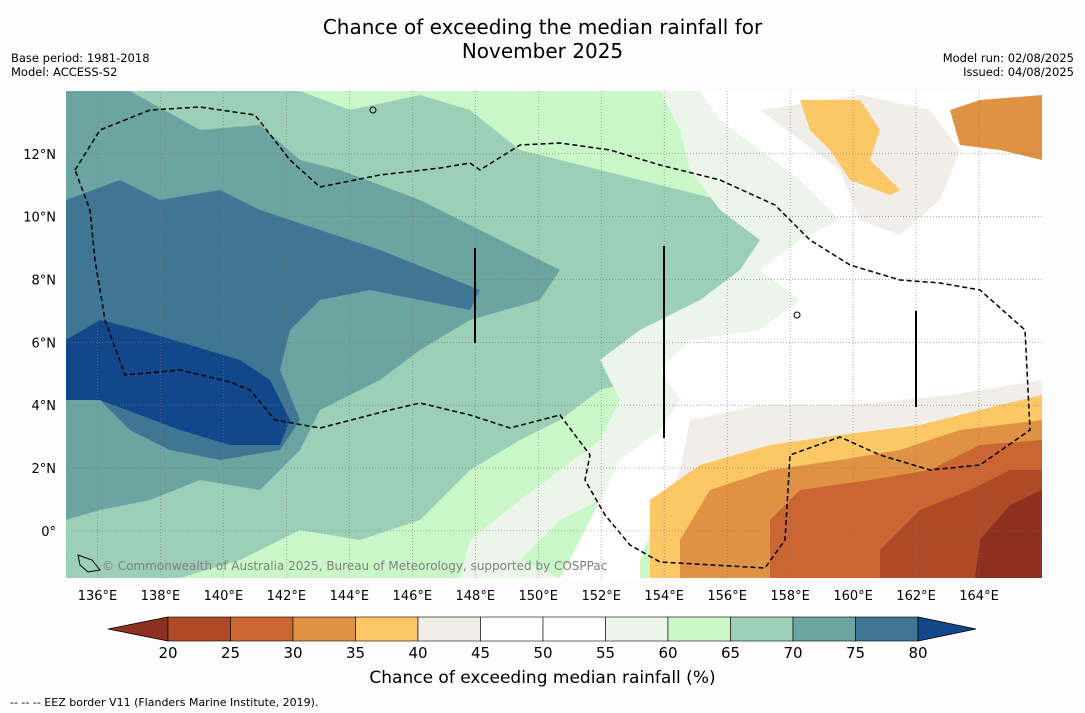 The height and width of the screenshot is (713, 1085). I want to click on longitude-label: 144°E, so click(350, 596).